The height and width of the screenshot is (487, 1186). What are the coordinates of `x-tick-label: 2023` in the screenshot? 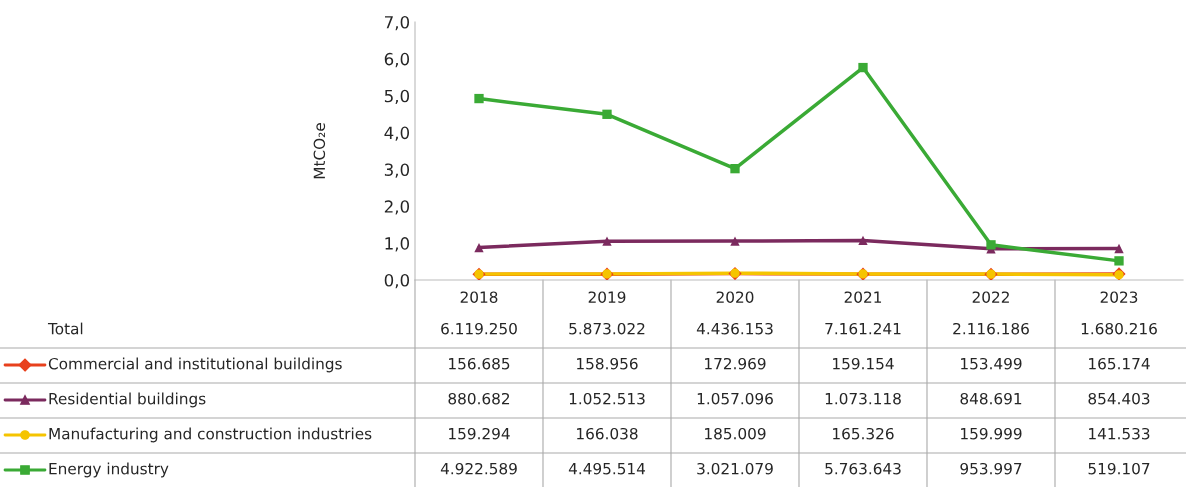 It's located at (1119, 297).